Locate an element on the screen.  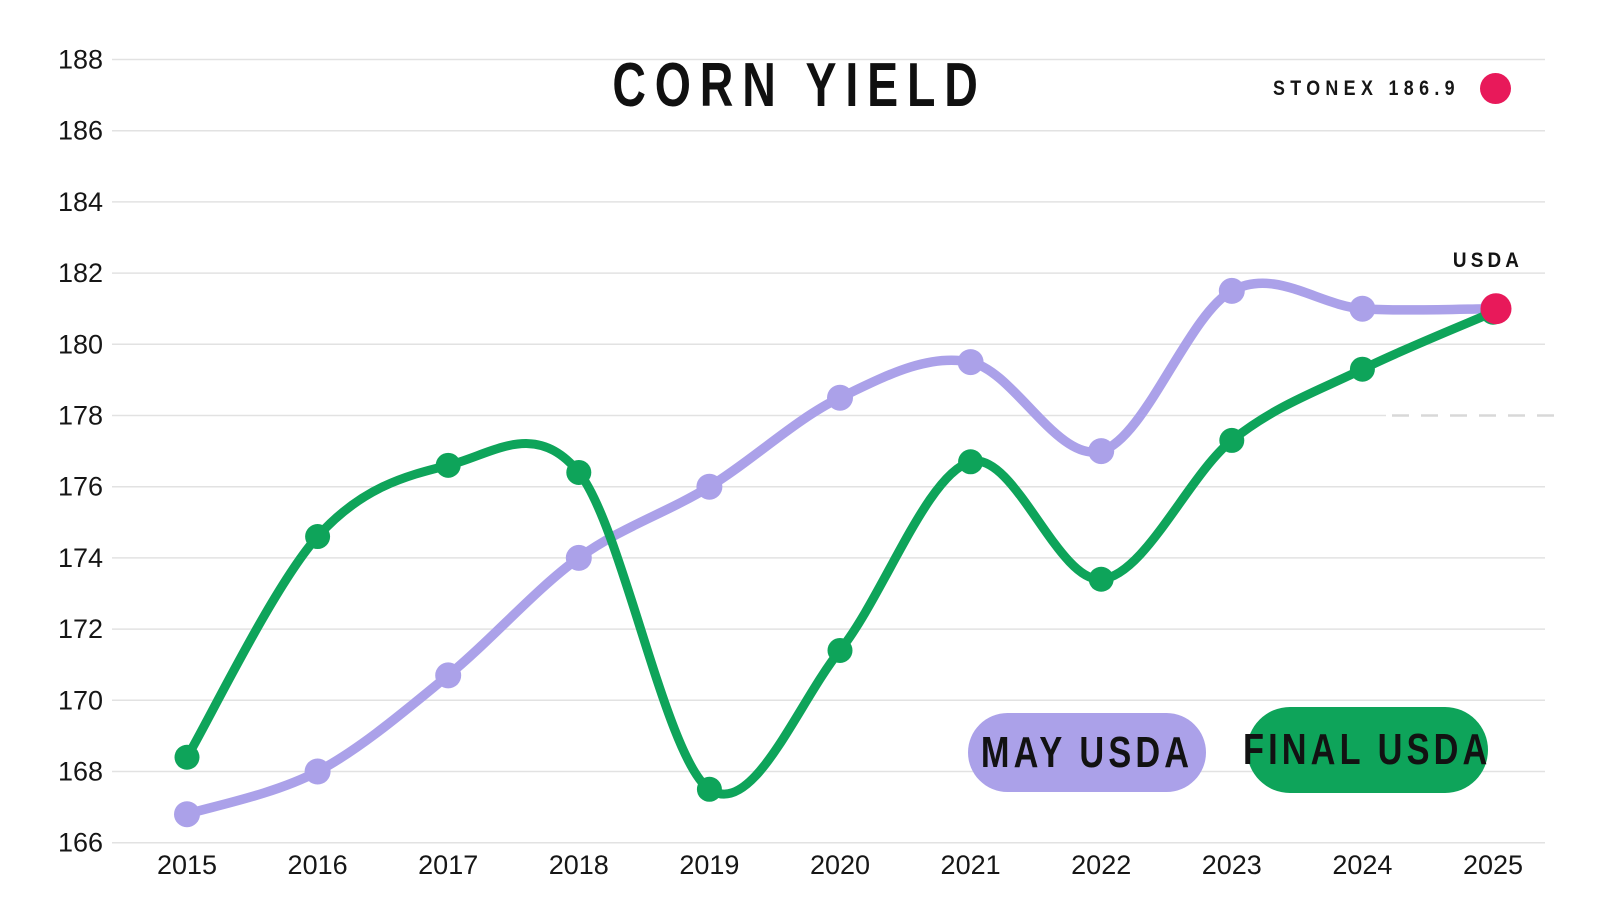
legend-pill-may-usda: MAY USDA is located at coordinates (1087, 752).